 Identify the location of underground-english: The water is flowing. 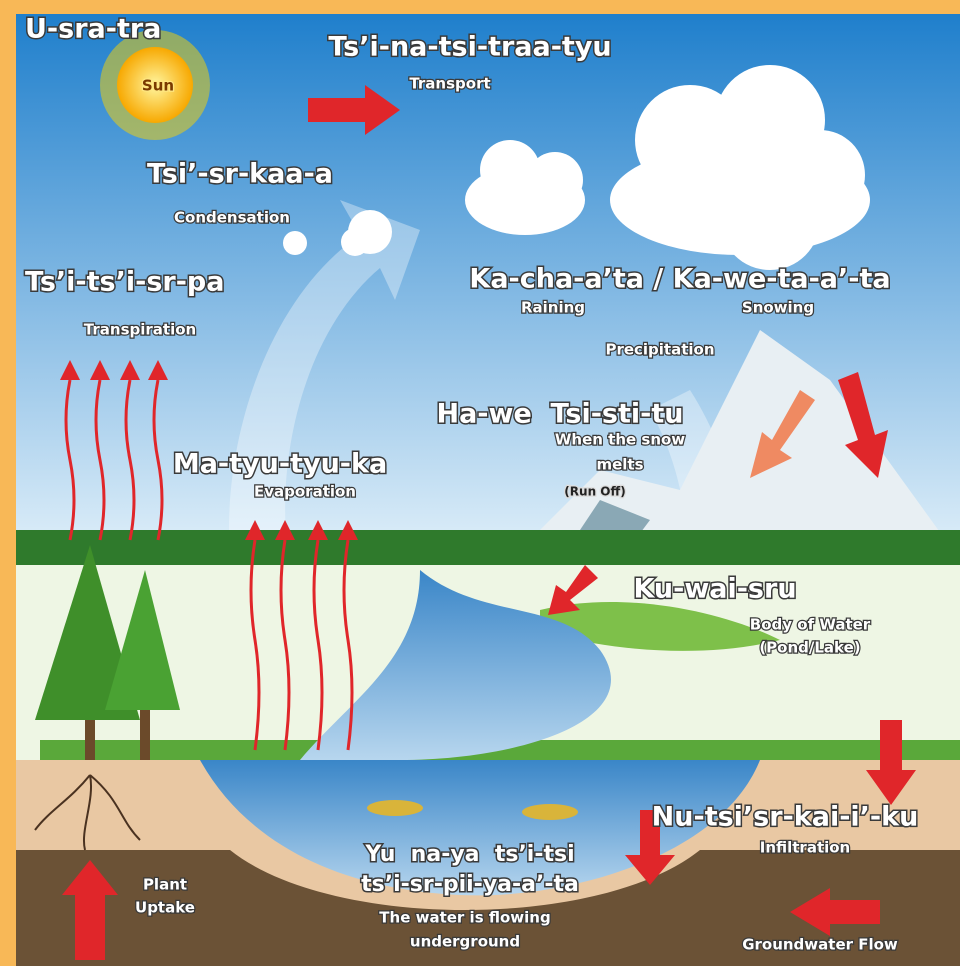
(464, 918).